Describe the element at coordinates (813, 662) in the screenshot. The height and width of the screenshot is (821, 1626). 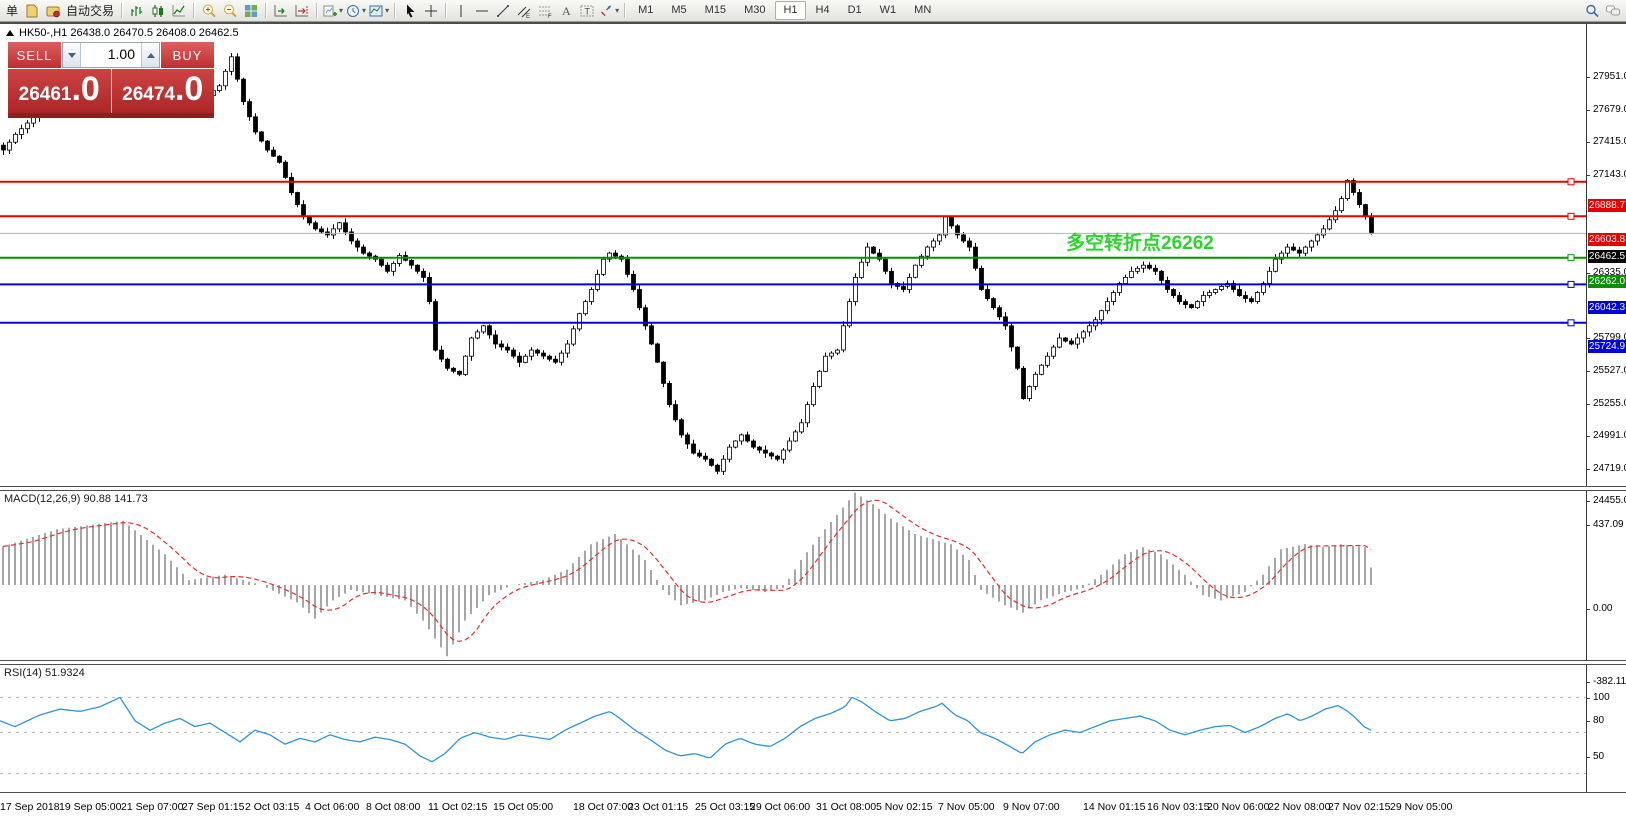
I see `pane-separator-rsi` at that location.